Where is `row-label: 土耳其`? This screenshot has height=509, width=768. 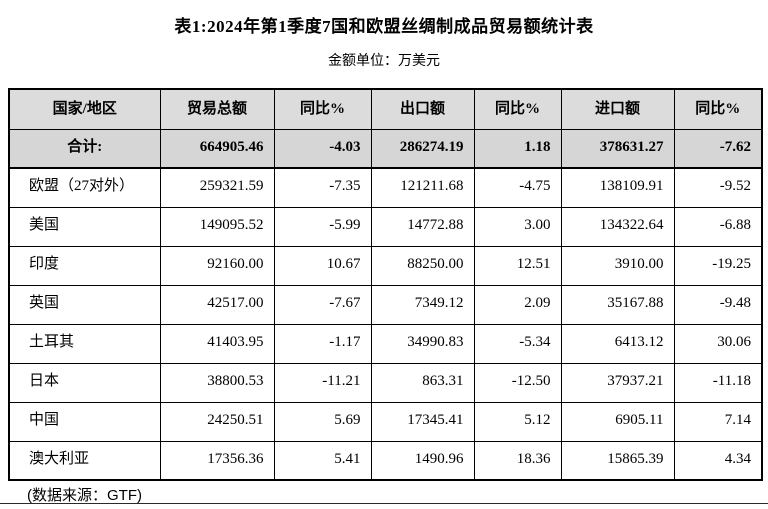
row-label: 土耳其 is located at coordinates (84, 343).